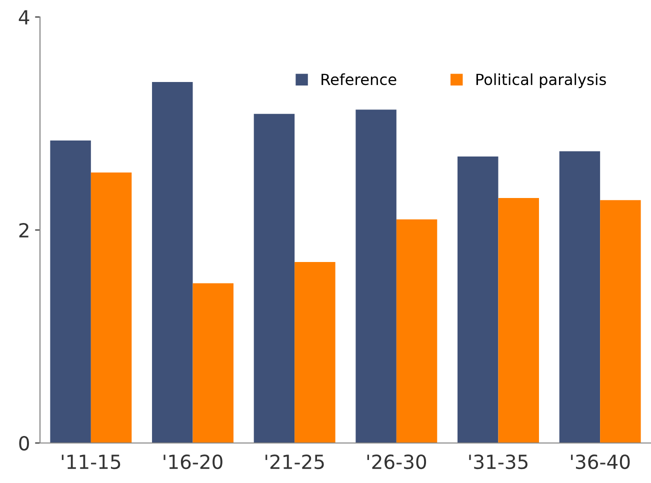 This screenshot has width=651, height=483. What do you see at coordinates (193, 462) in the screenshot?
I see `x-tick-label: '16-20` at bounding box center [193, 462].